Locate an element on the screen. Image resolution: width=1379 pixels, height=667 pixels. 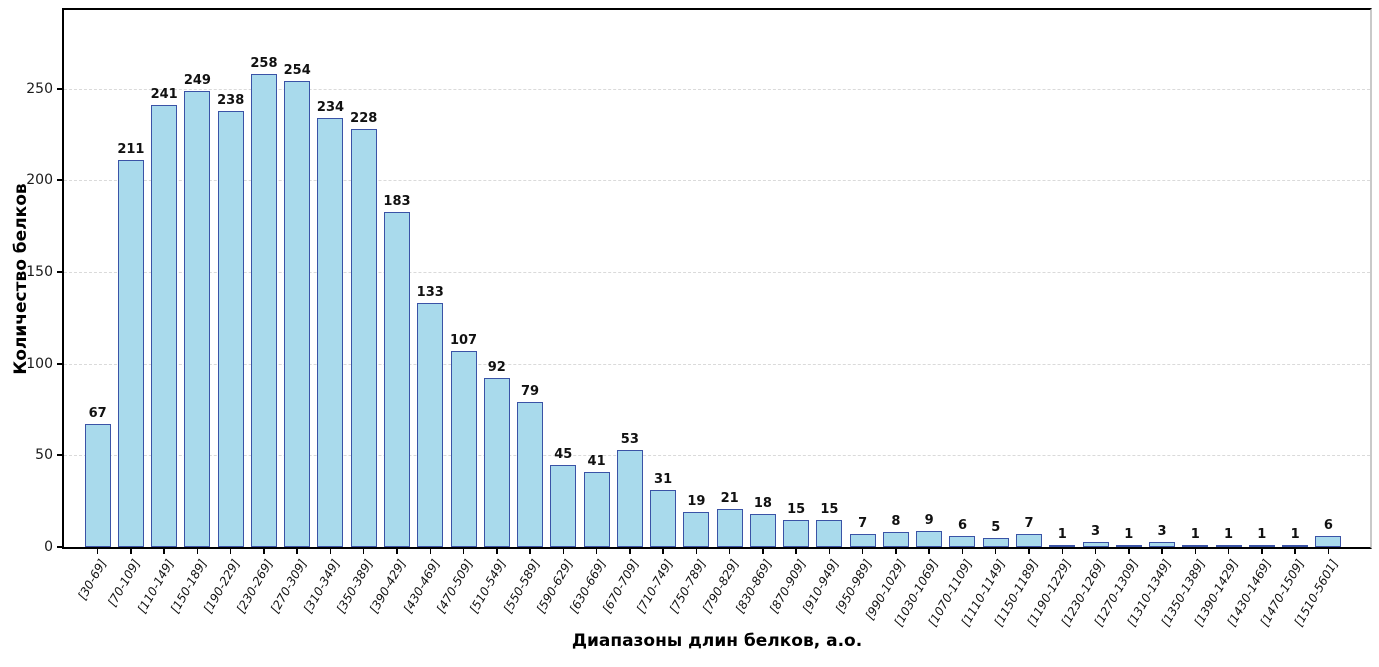
bar-value-label: 45 is located at coordinates (563, 454).